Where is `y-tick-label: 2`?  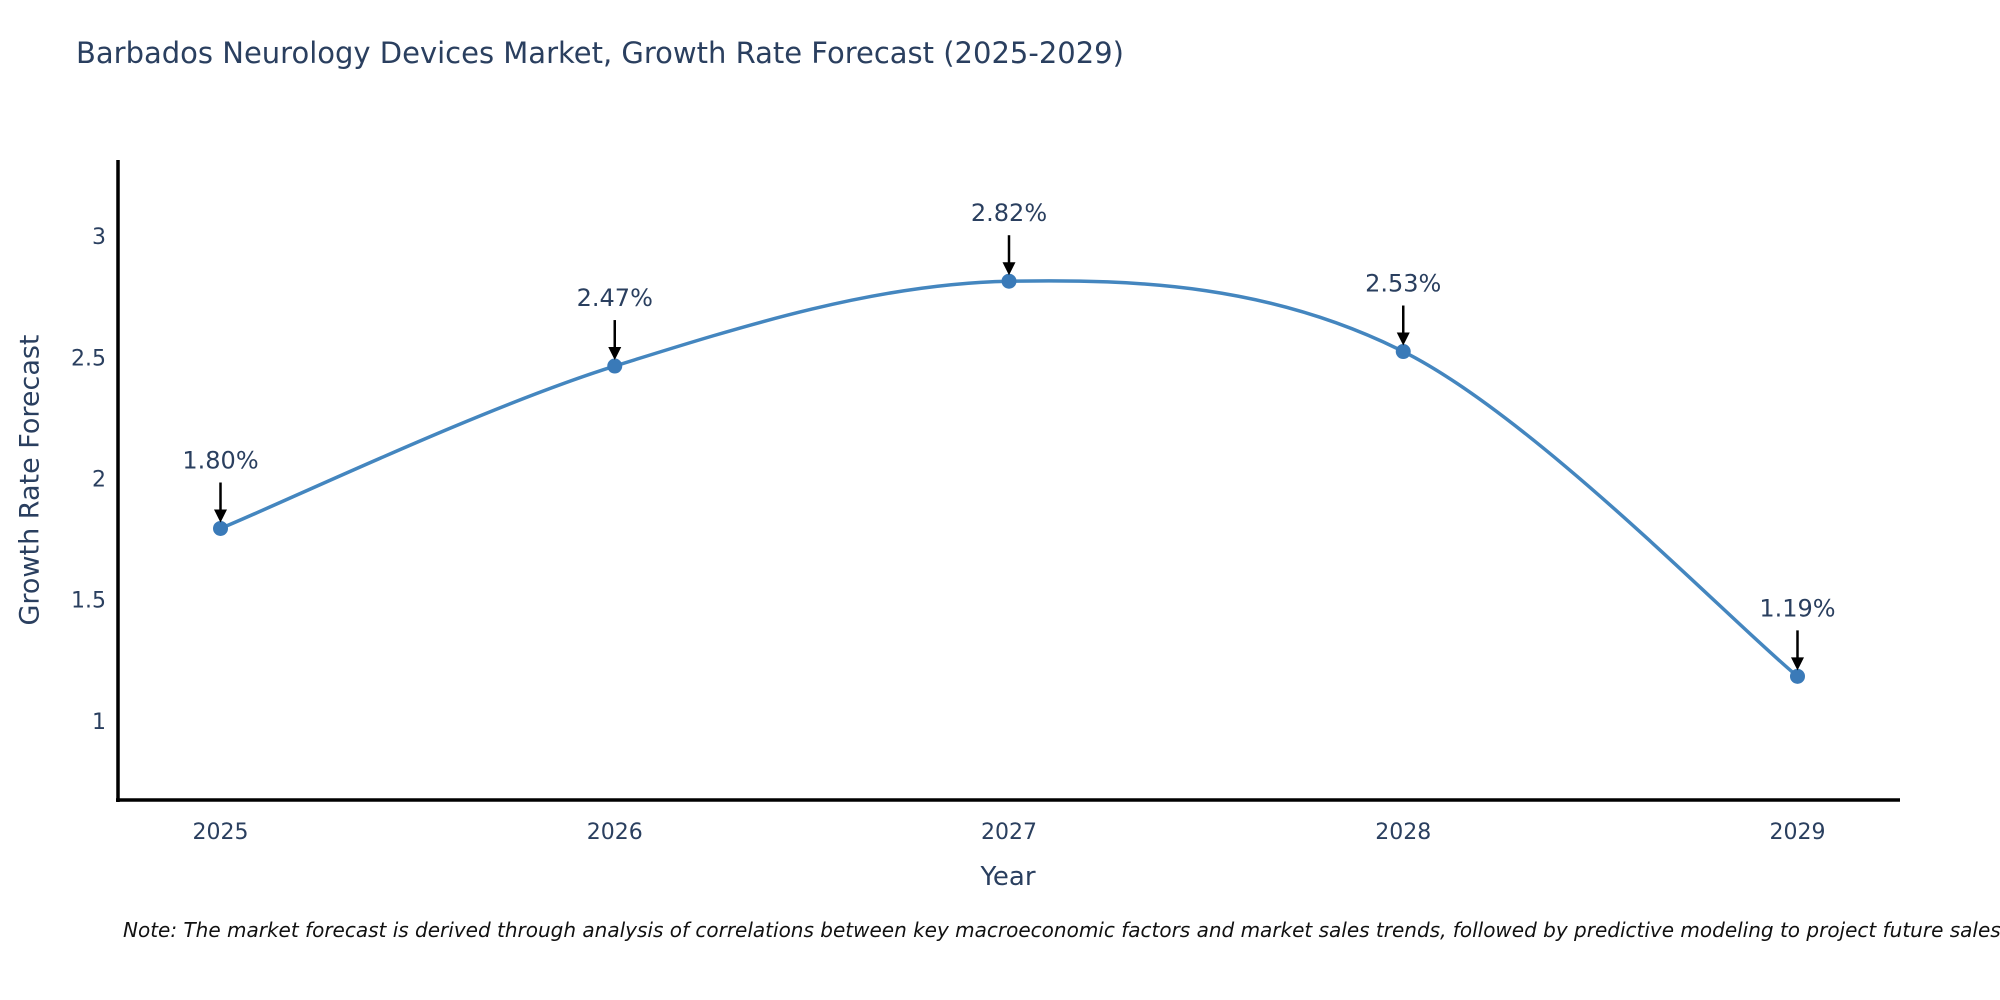 y-tick-label: 2 is located at coordinates (99, 480).